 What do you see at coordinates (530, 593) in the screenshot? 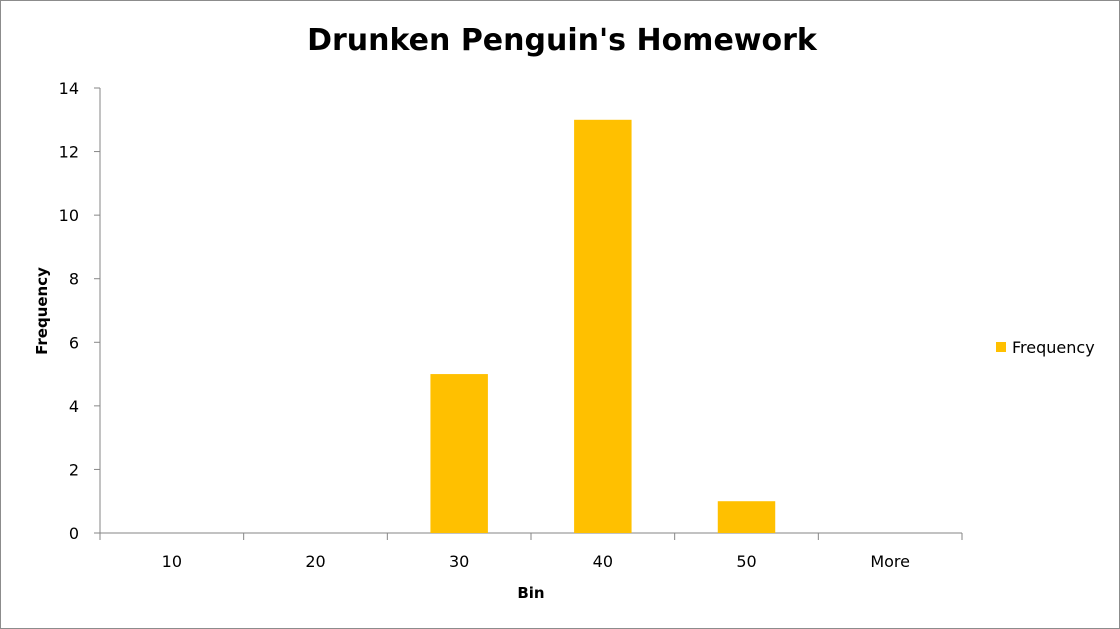
I see `x-axis-title: Bin` at bounding box center [530, 593].